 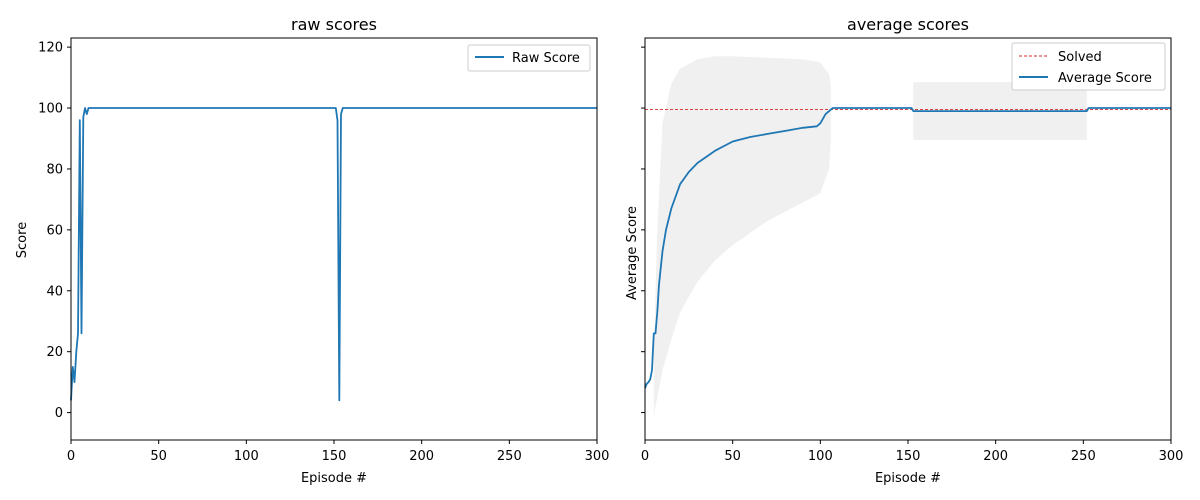 I want to click on raw-scores-xtick-label: 100, so click(x=246, y=456).